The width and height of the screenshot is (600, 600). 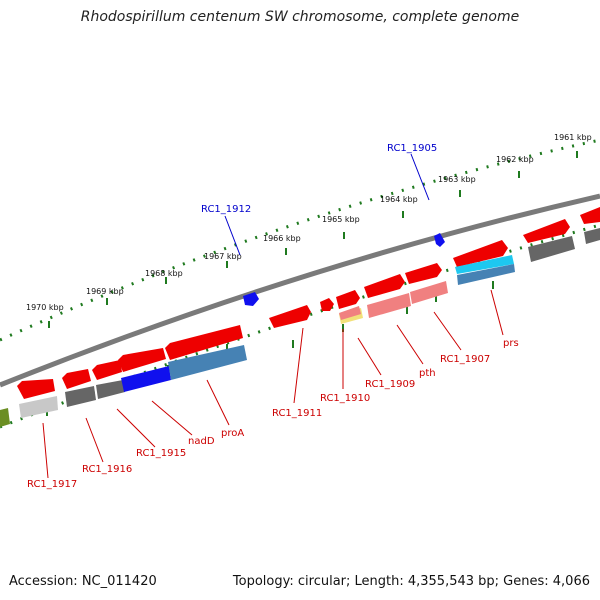 What do you see at coordinates (399, 199) in the screenshot?
I see `scale-label-1964: 1964 kbp` at bounding box center [399, 199].